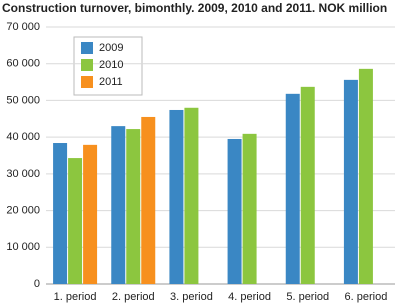  What do you see at coordinates (75, 297) in the screenshot?
I see `x-tick-label: 1. period` at bounding box center [75, 297].